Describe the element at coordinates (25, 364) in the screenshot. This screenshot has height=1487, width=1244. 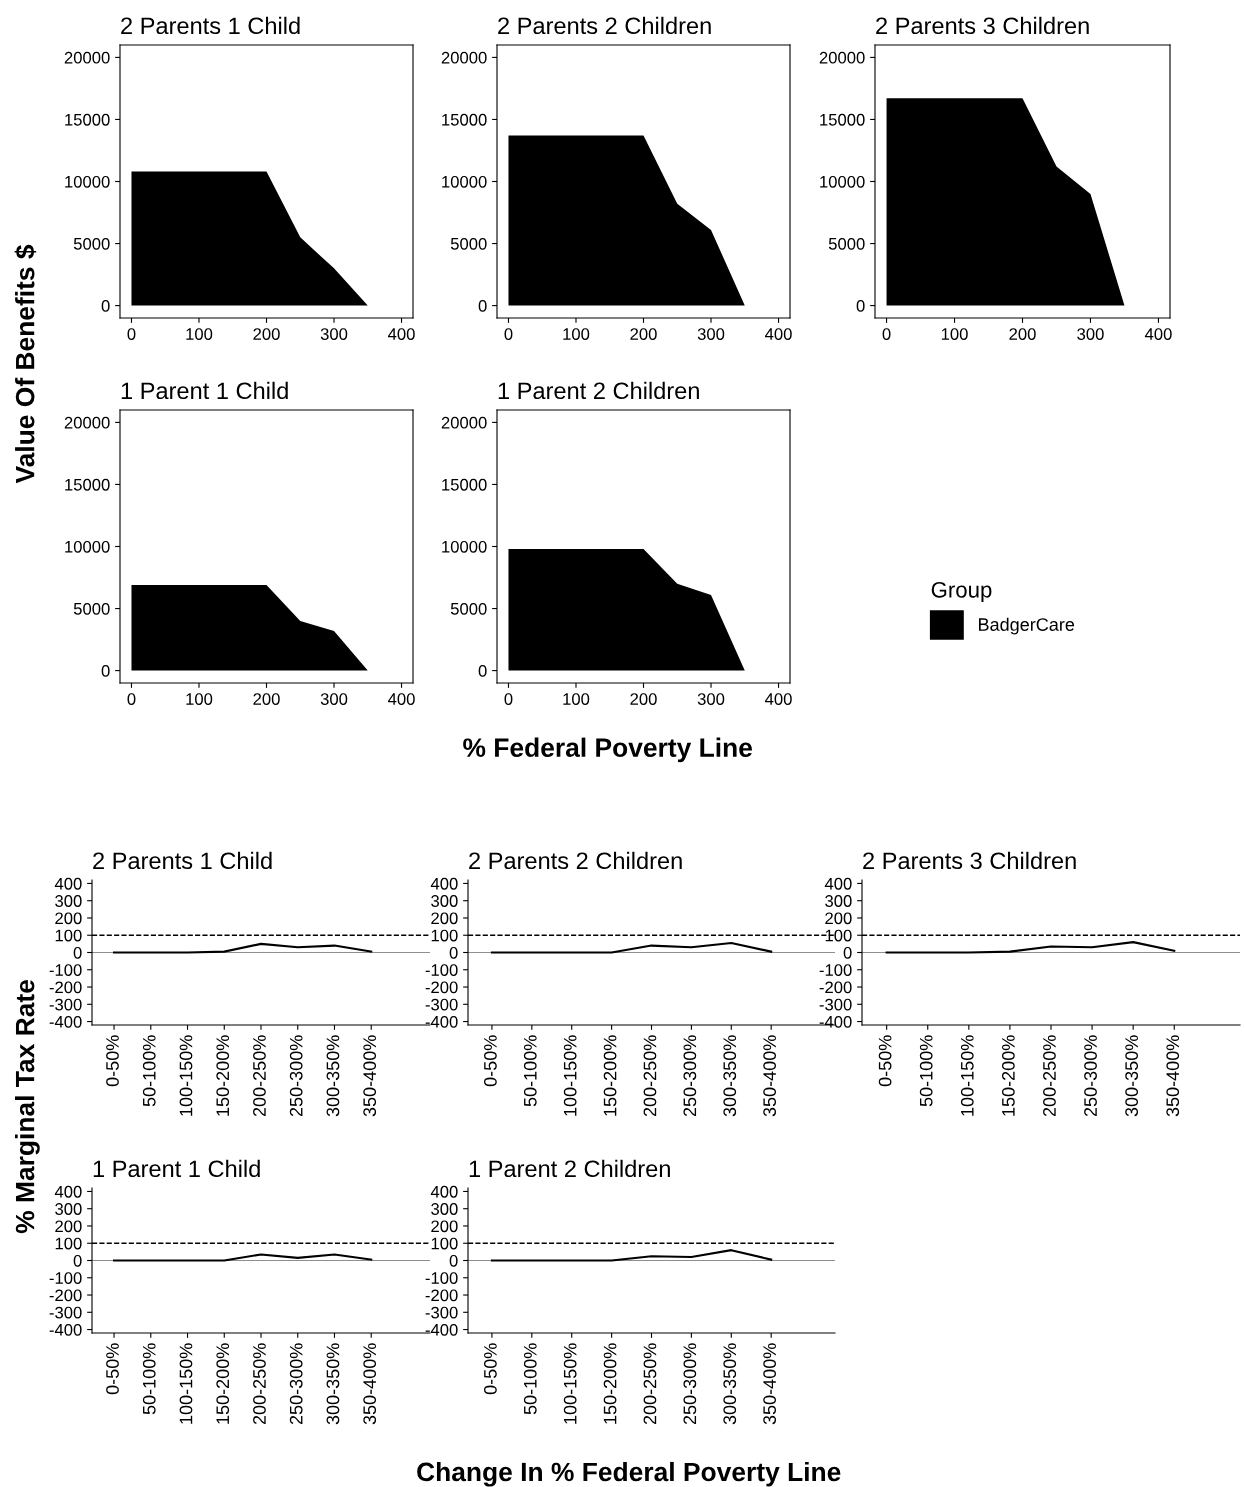
I see `y-axis-title: Value Of Benefits $` at that location.